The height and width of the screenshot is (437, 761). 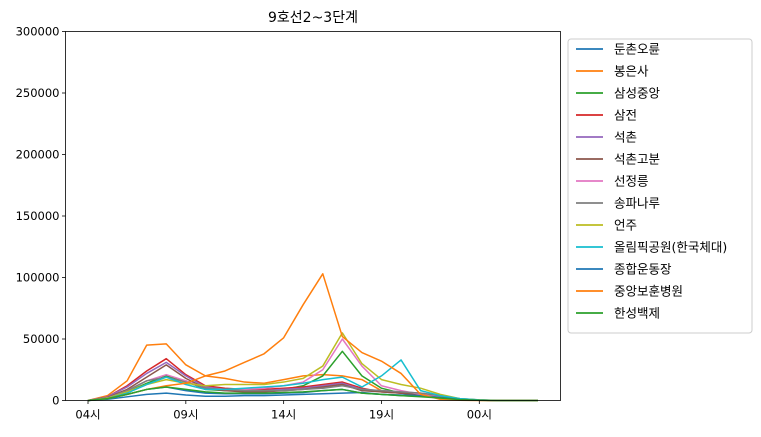 I want to click on chart-title: 9호선2~3단계, so click(x=313, y=18).